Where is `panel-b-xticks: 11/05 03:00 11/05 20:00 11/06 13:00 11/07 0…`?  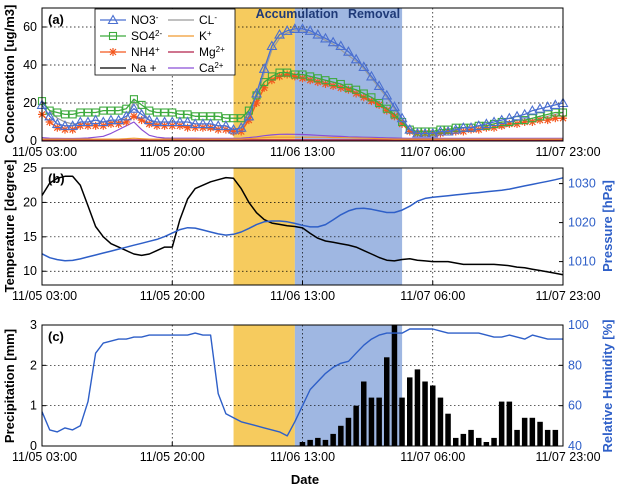 panel-b-xticks: 11/05 03:00 11/05 20:00 11/06 13:00 11/07 0… is located at coordinates (306, 292).